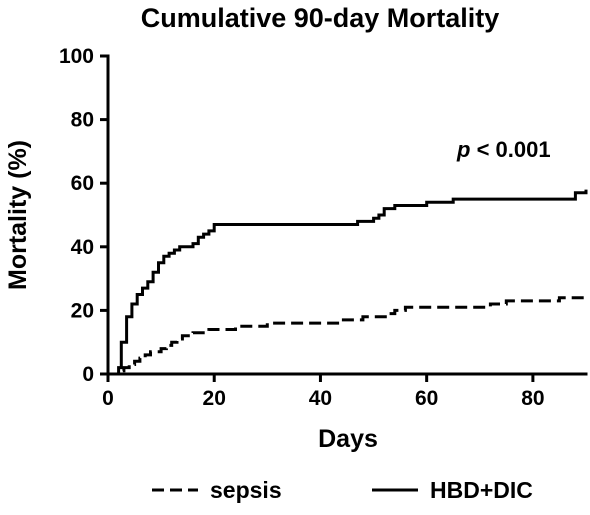 This screenshot has height=515, width=590. I want to click on x-axis-title: Days, so click(348, 439).